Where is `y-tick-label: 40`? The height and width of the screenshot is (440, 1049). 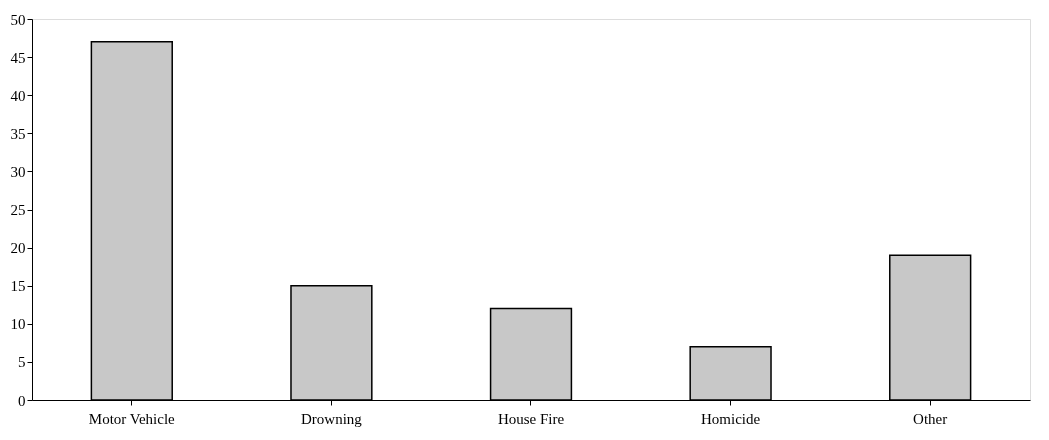
y-tick-label: 40 is located at coordinates (18, 95).